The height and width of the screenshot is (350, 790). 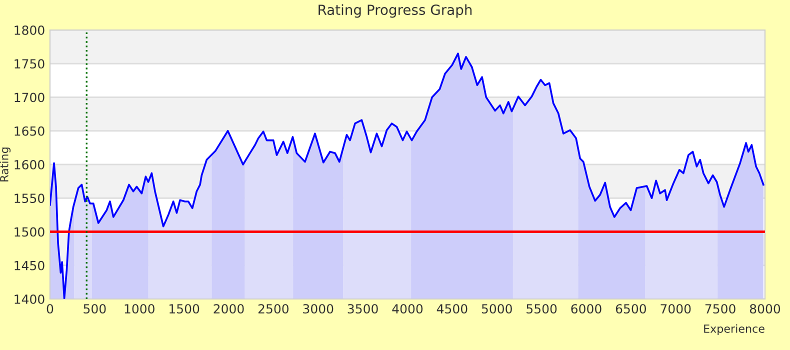 What do you see at coordinates (720, 309) in the screenshot?
I see `x-tick-label: 7500` at bounding box center [720, 309].